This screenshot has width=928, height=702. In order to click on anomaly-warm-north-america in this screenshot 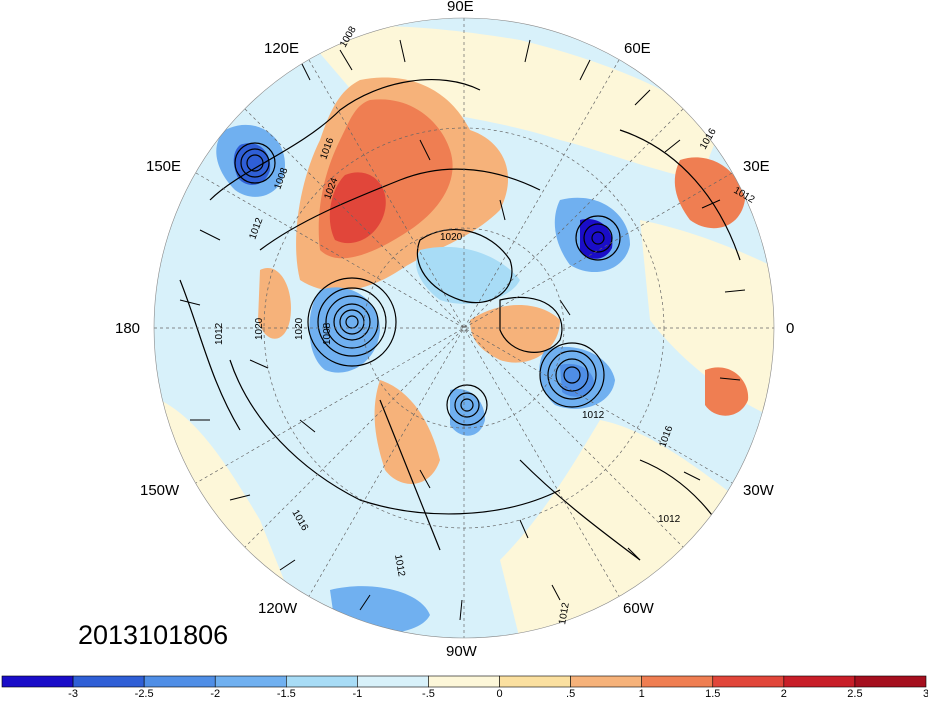, I will do `click(407, 432)`.